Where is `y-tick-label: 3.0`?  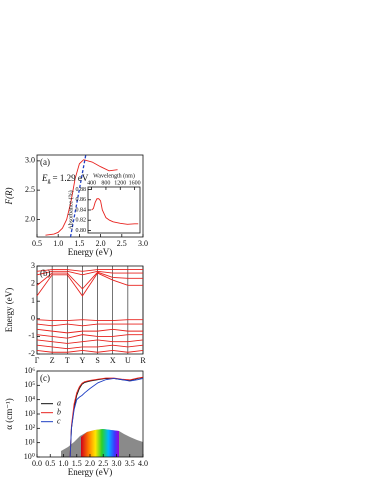
y-tick-label: 3.0 is located at coordinates (30, 160).